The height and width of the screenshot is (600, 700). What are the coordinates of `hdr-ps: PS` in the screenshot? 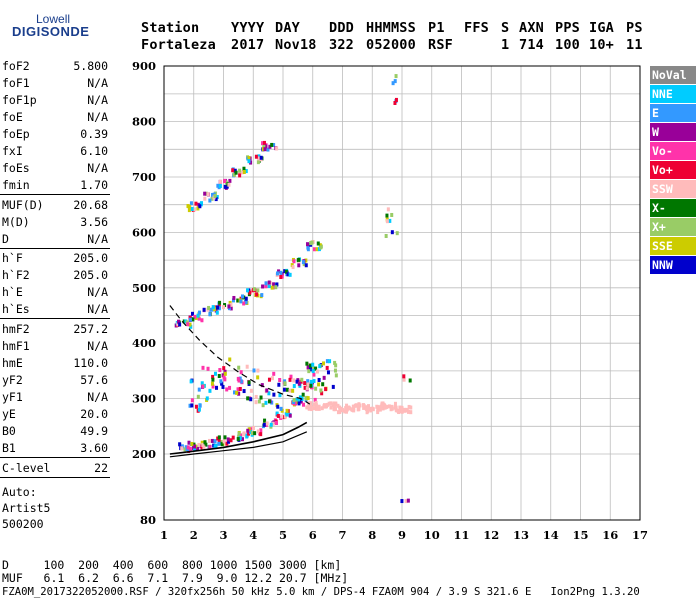 It's located at (634, 28).